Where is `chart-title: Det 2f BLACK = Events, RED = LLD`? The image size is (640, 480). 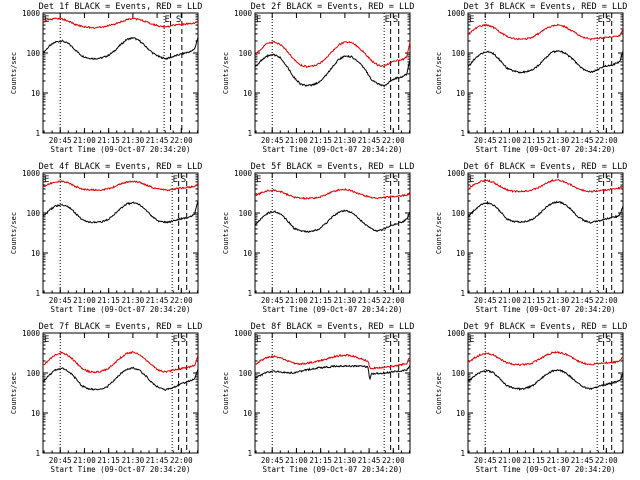 chart-title: Det 2f BLACK = Events, RED = LLD is located at coordinates (333, 7).